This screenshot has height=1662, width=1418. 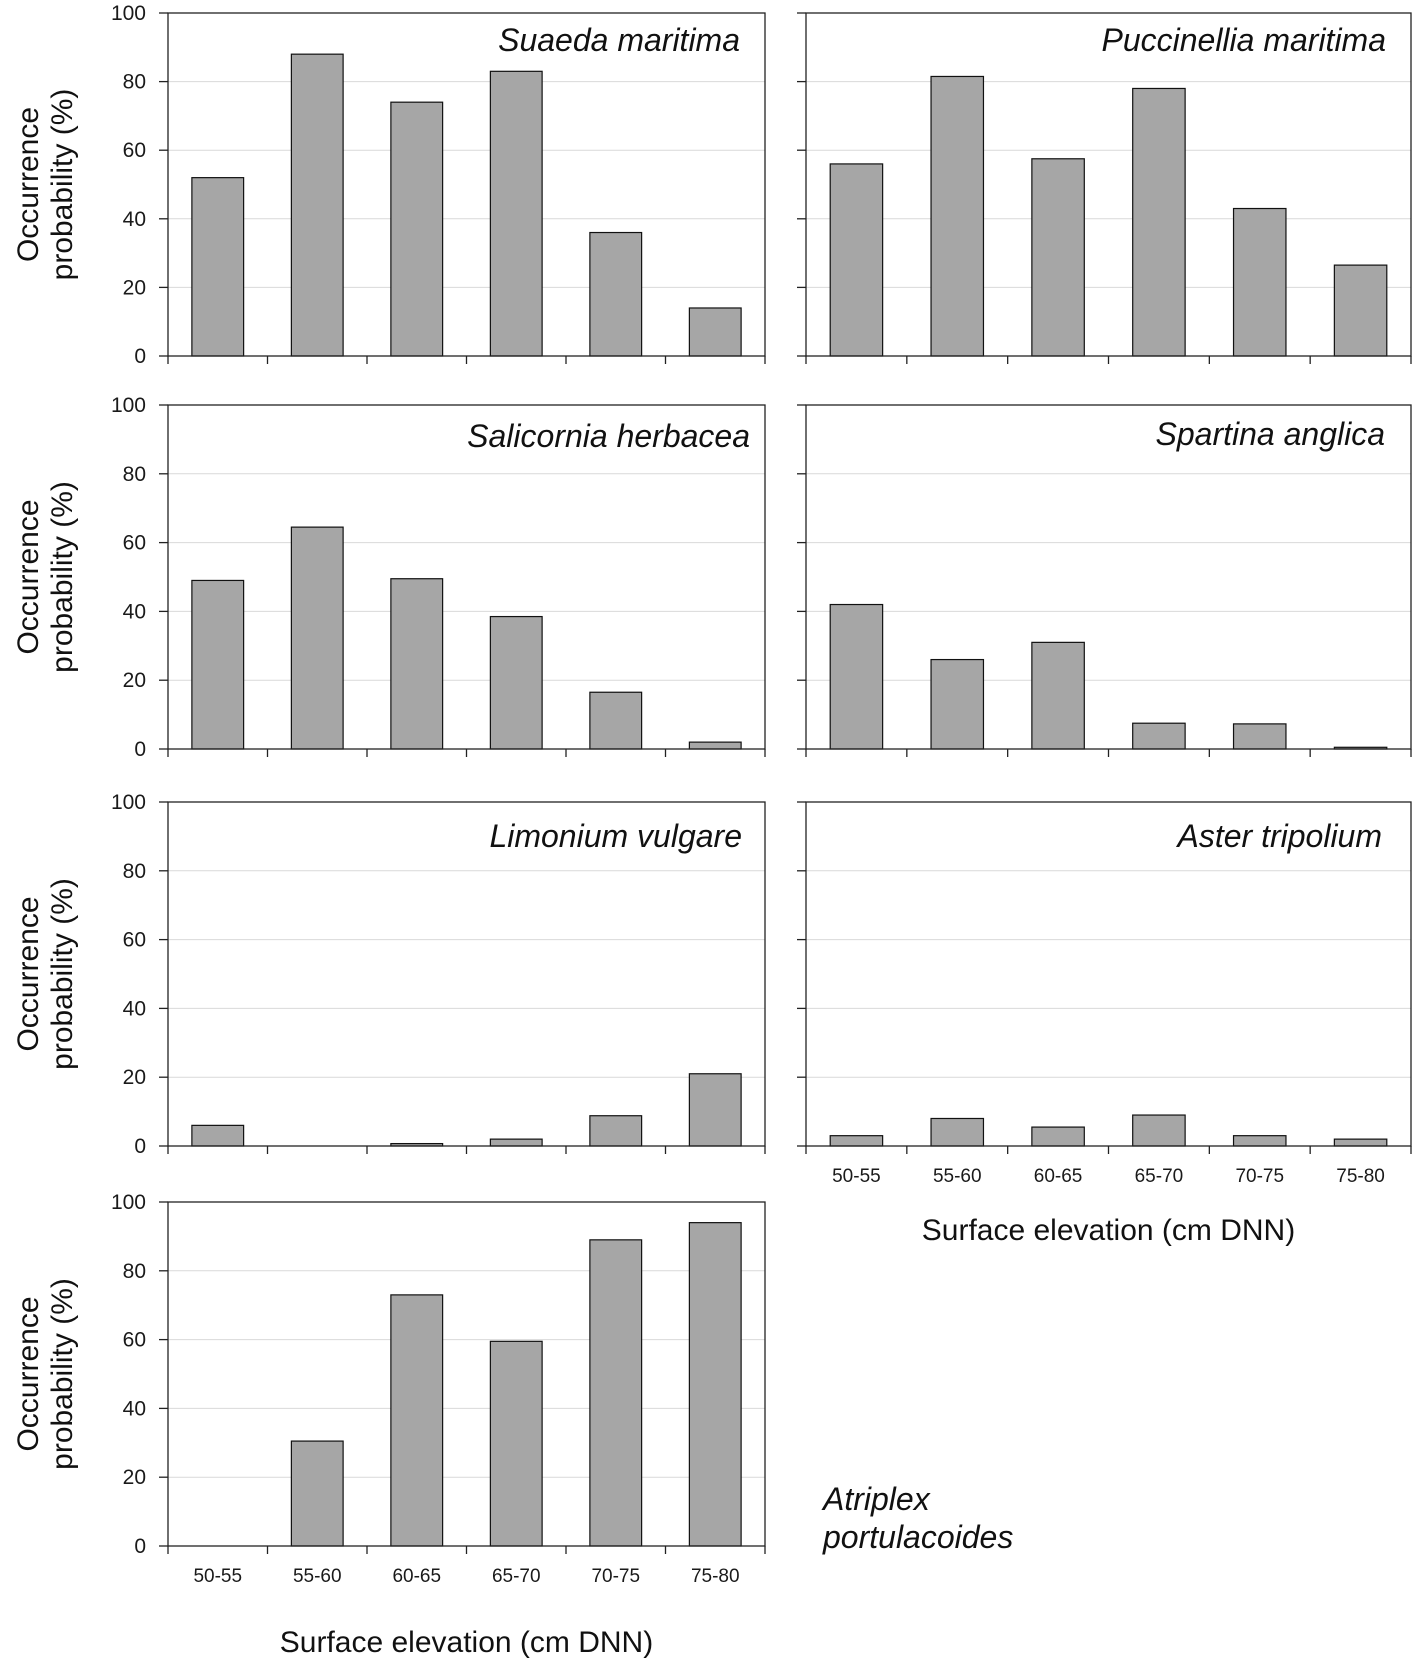 What do you see at coordinates (615, 836) in the screenshot?
I see `chart-title: Limonium vulgare` at bounding box center [615, 836].